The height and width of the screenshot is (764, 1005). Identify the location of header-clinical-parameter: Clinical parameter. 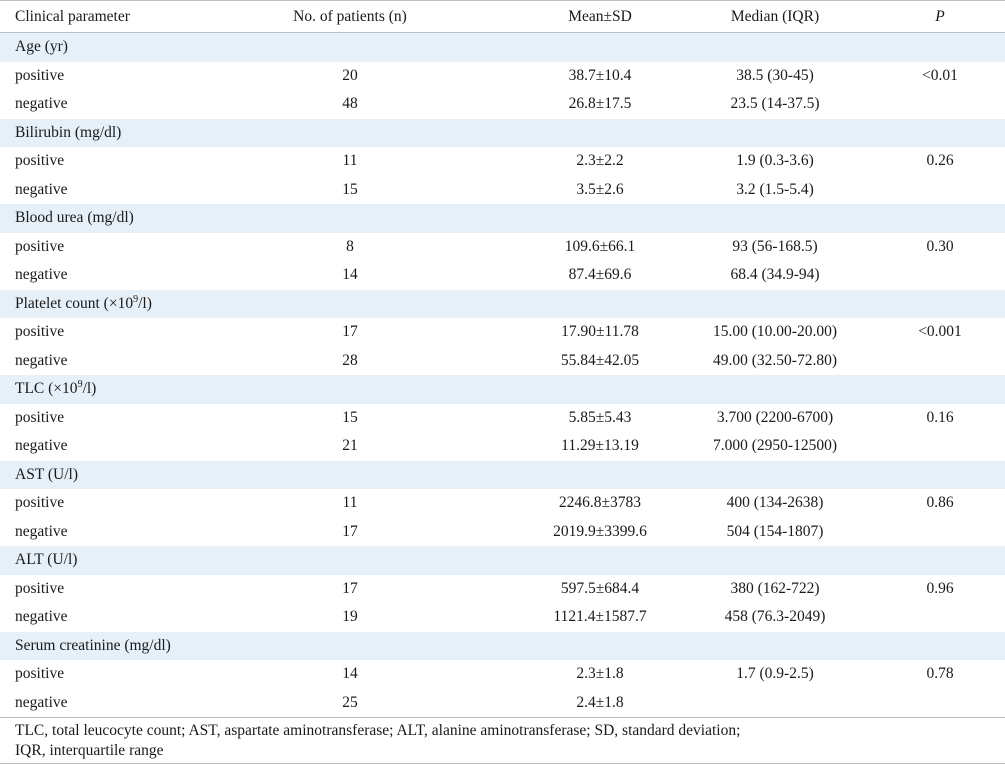
(72, 16).